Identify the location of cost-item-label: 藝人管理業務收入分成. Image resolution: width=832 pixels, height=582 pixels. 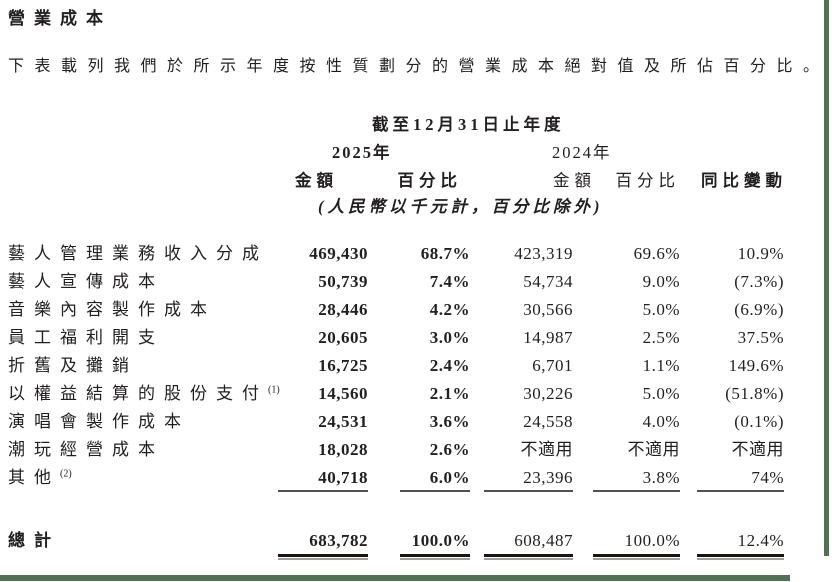
(143, 254).